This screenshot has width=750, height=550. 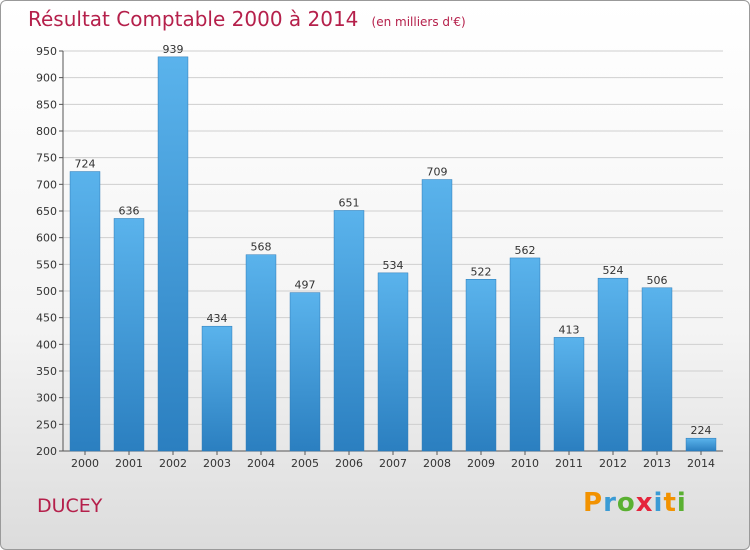 What do you see at coordinates (46, 318) in the screenshot?
I see `y-tick-label: 450` at bounding box center [46, 318].